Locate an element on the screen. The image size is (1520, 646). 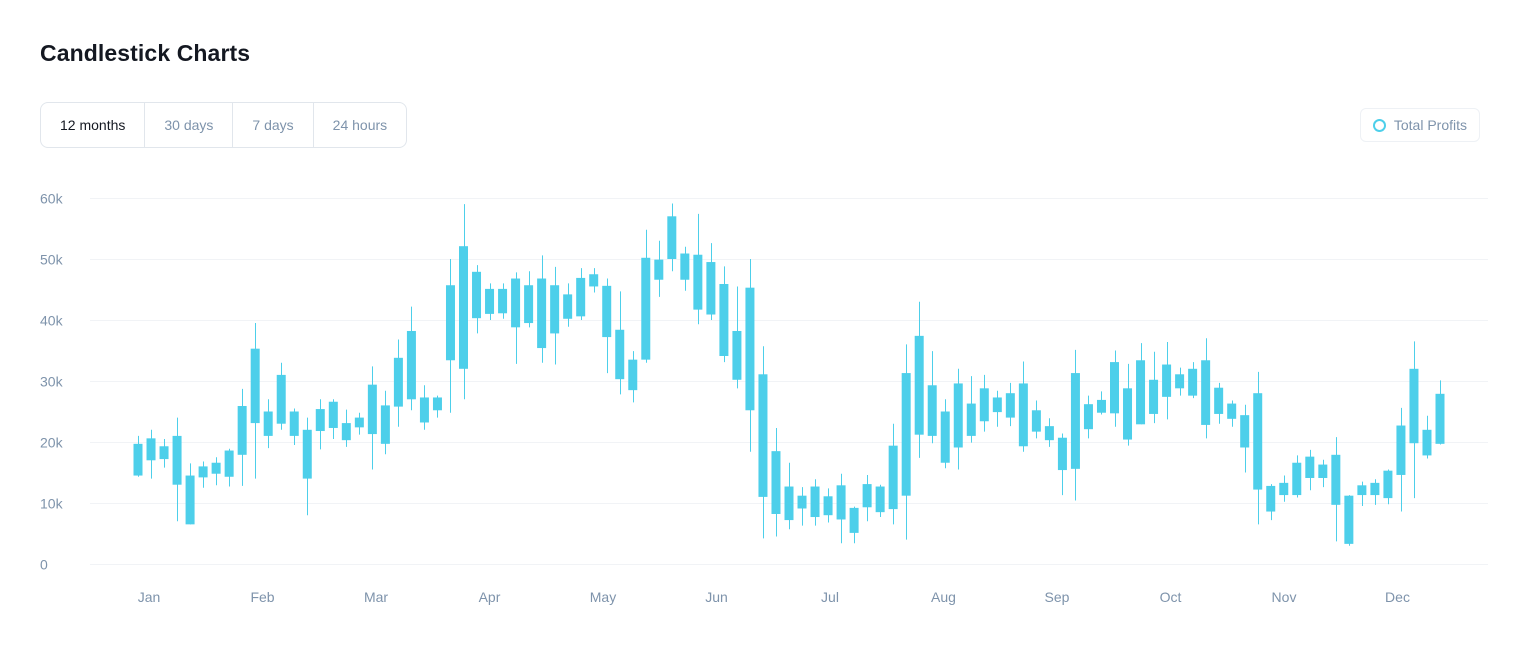
x-axis-labels: Jan Feb Mar Apr May Jun Jul Aug Sep Oct Nov Dec is located at coordinates (774, 597).